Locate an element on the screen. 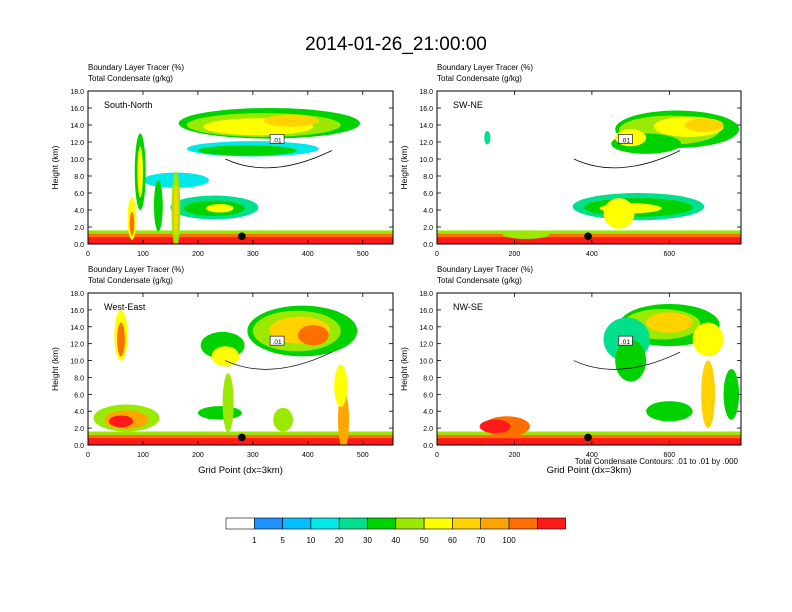 Image resolution: width=792 pixels, height=612 pixels. colorbar-label: 30 is located at coordinates (367, 540).